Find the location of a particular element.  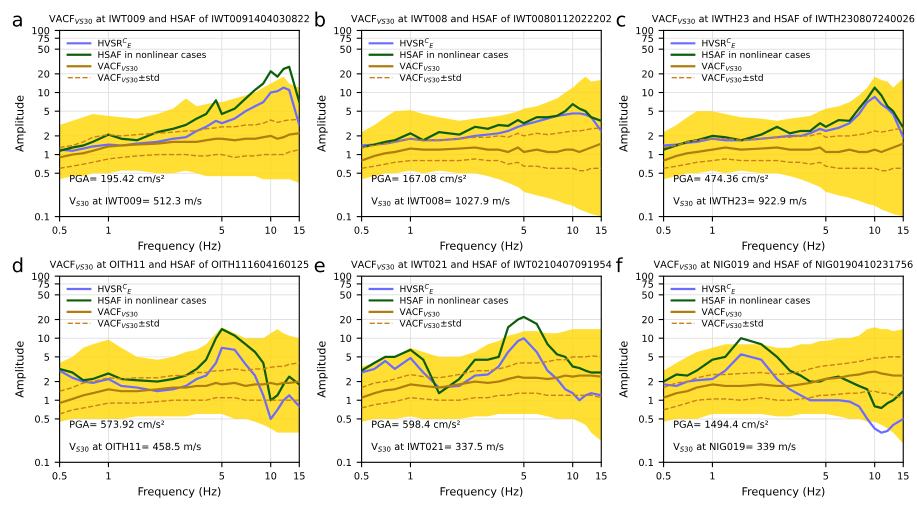

annotation: V$_{S30}$ at IWT008= 1027.9 m/s is located at coordinates (440, 201).